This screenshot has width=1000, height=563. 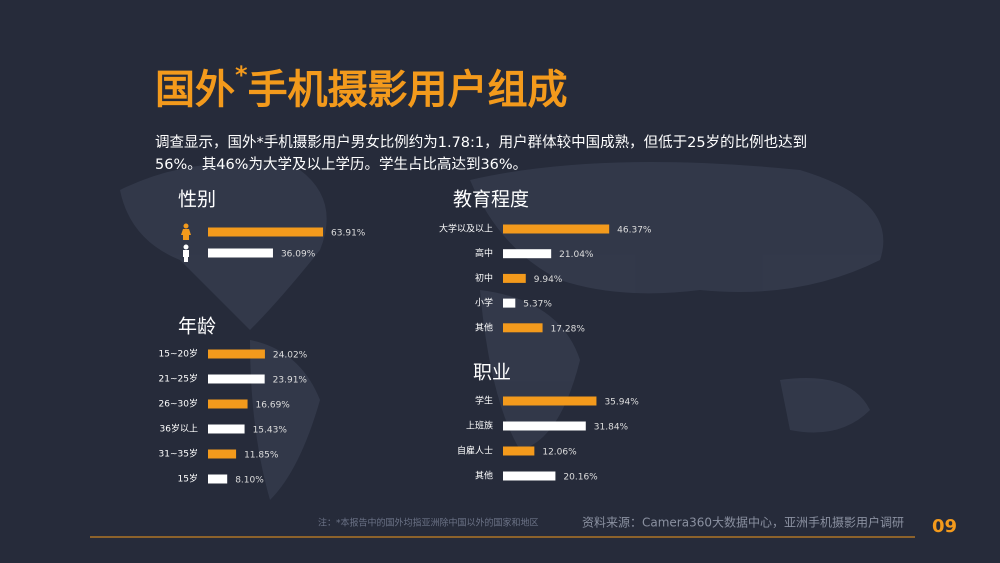 What do you see at coordinates (428, 523) in the screenshot?
I see `note: 注：*本报告中的国外均指亚洲除中国以外的国家和地区` at bounding box center [428, 523].